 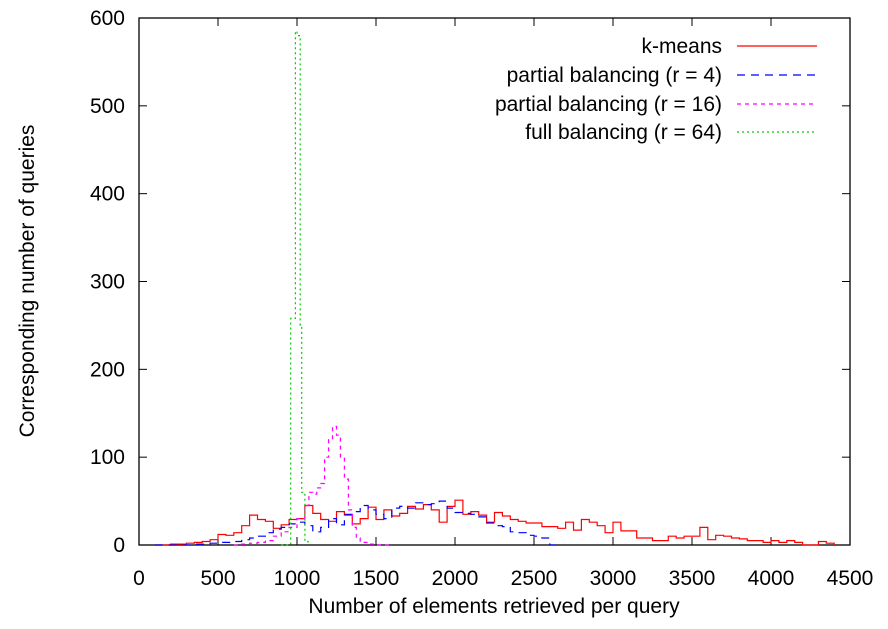 I want to click on y-tick-label: 300, so click(x=107, y=282).